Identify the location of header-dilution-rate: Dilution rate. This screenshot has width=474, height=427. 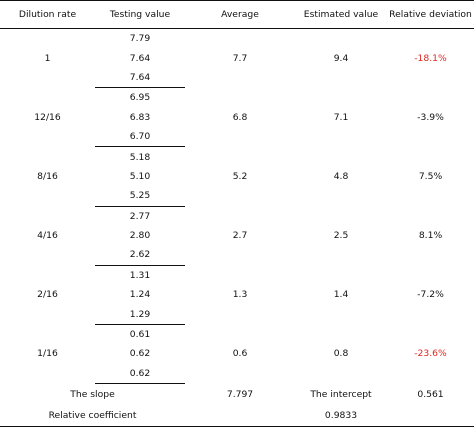
(47, 14).